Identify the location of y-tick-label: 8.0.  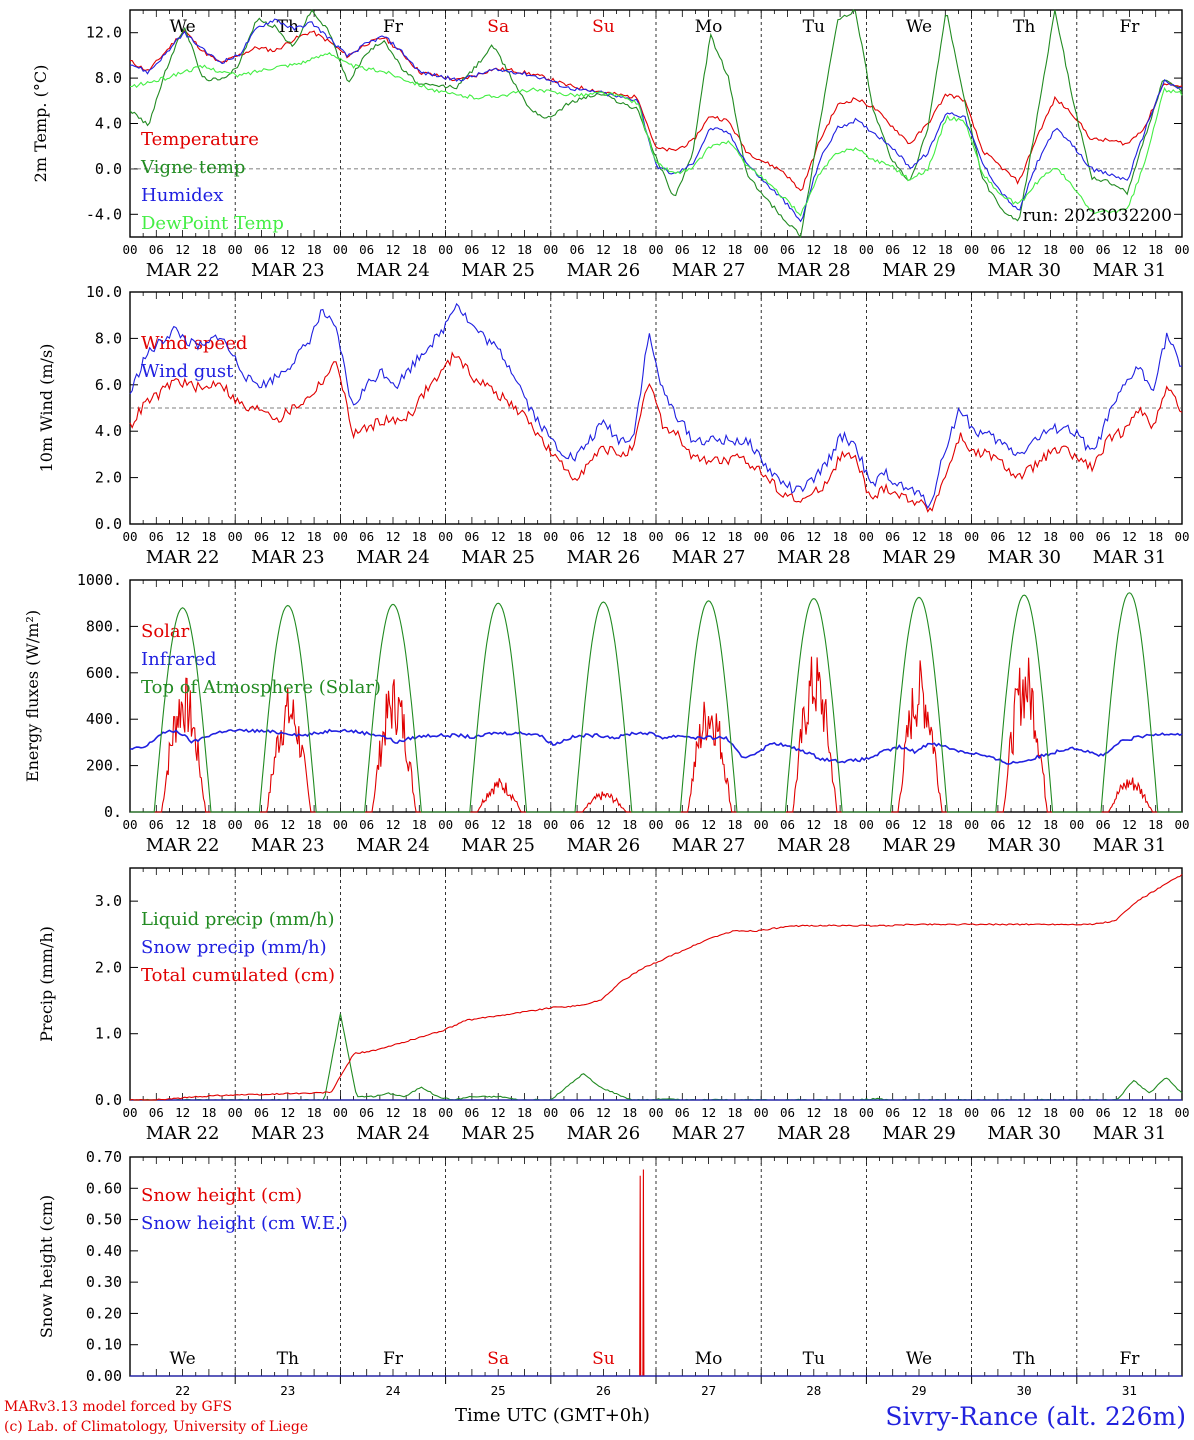
(108, 338).